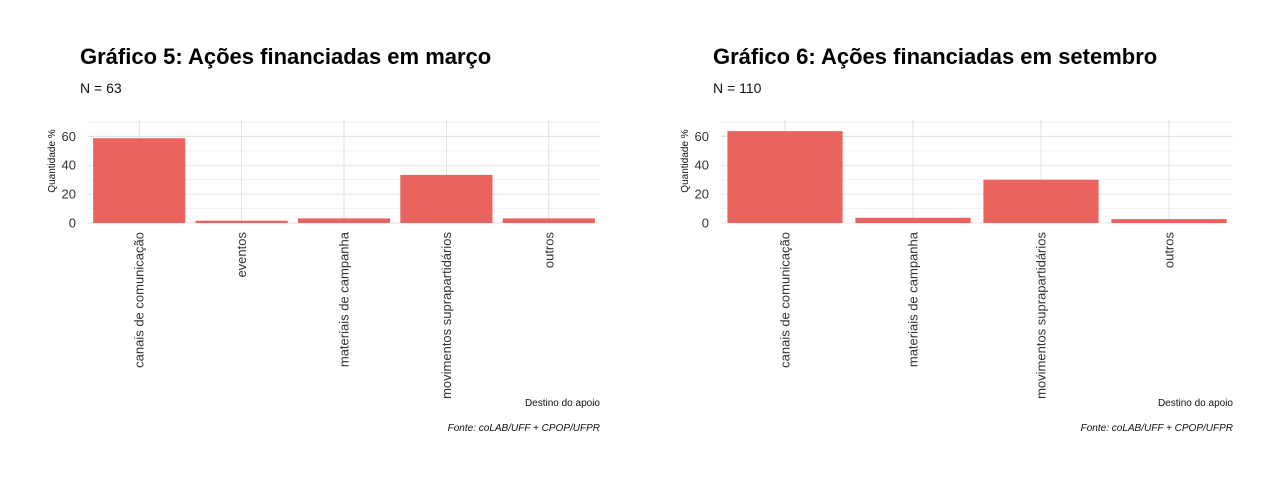 The height and width of the screenshot is (480, 1280). I want to click on x-tick-label: eventos, so click(241, 255).